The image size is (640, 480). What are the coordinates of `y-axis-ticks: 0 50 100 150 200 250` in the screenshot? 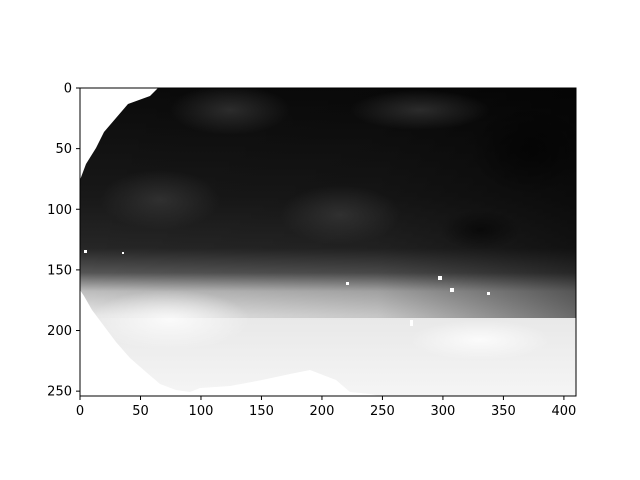 It's located at (63, 241).